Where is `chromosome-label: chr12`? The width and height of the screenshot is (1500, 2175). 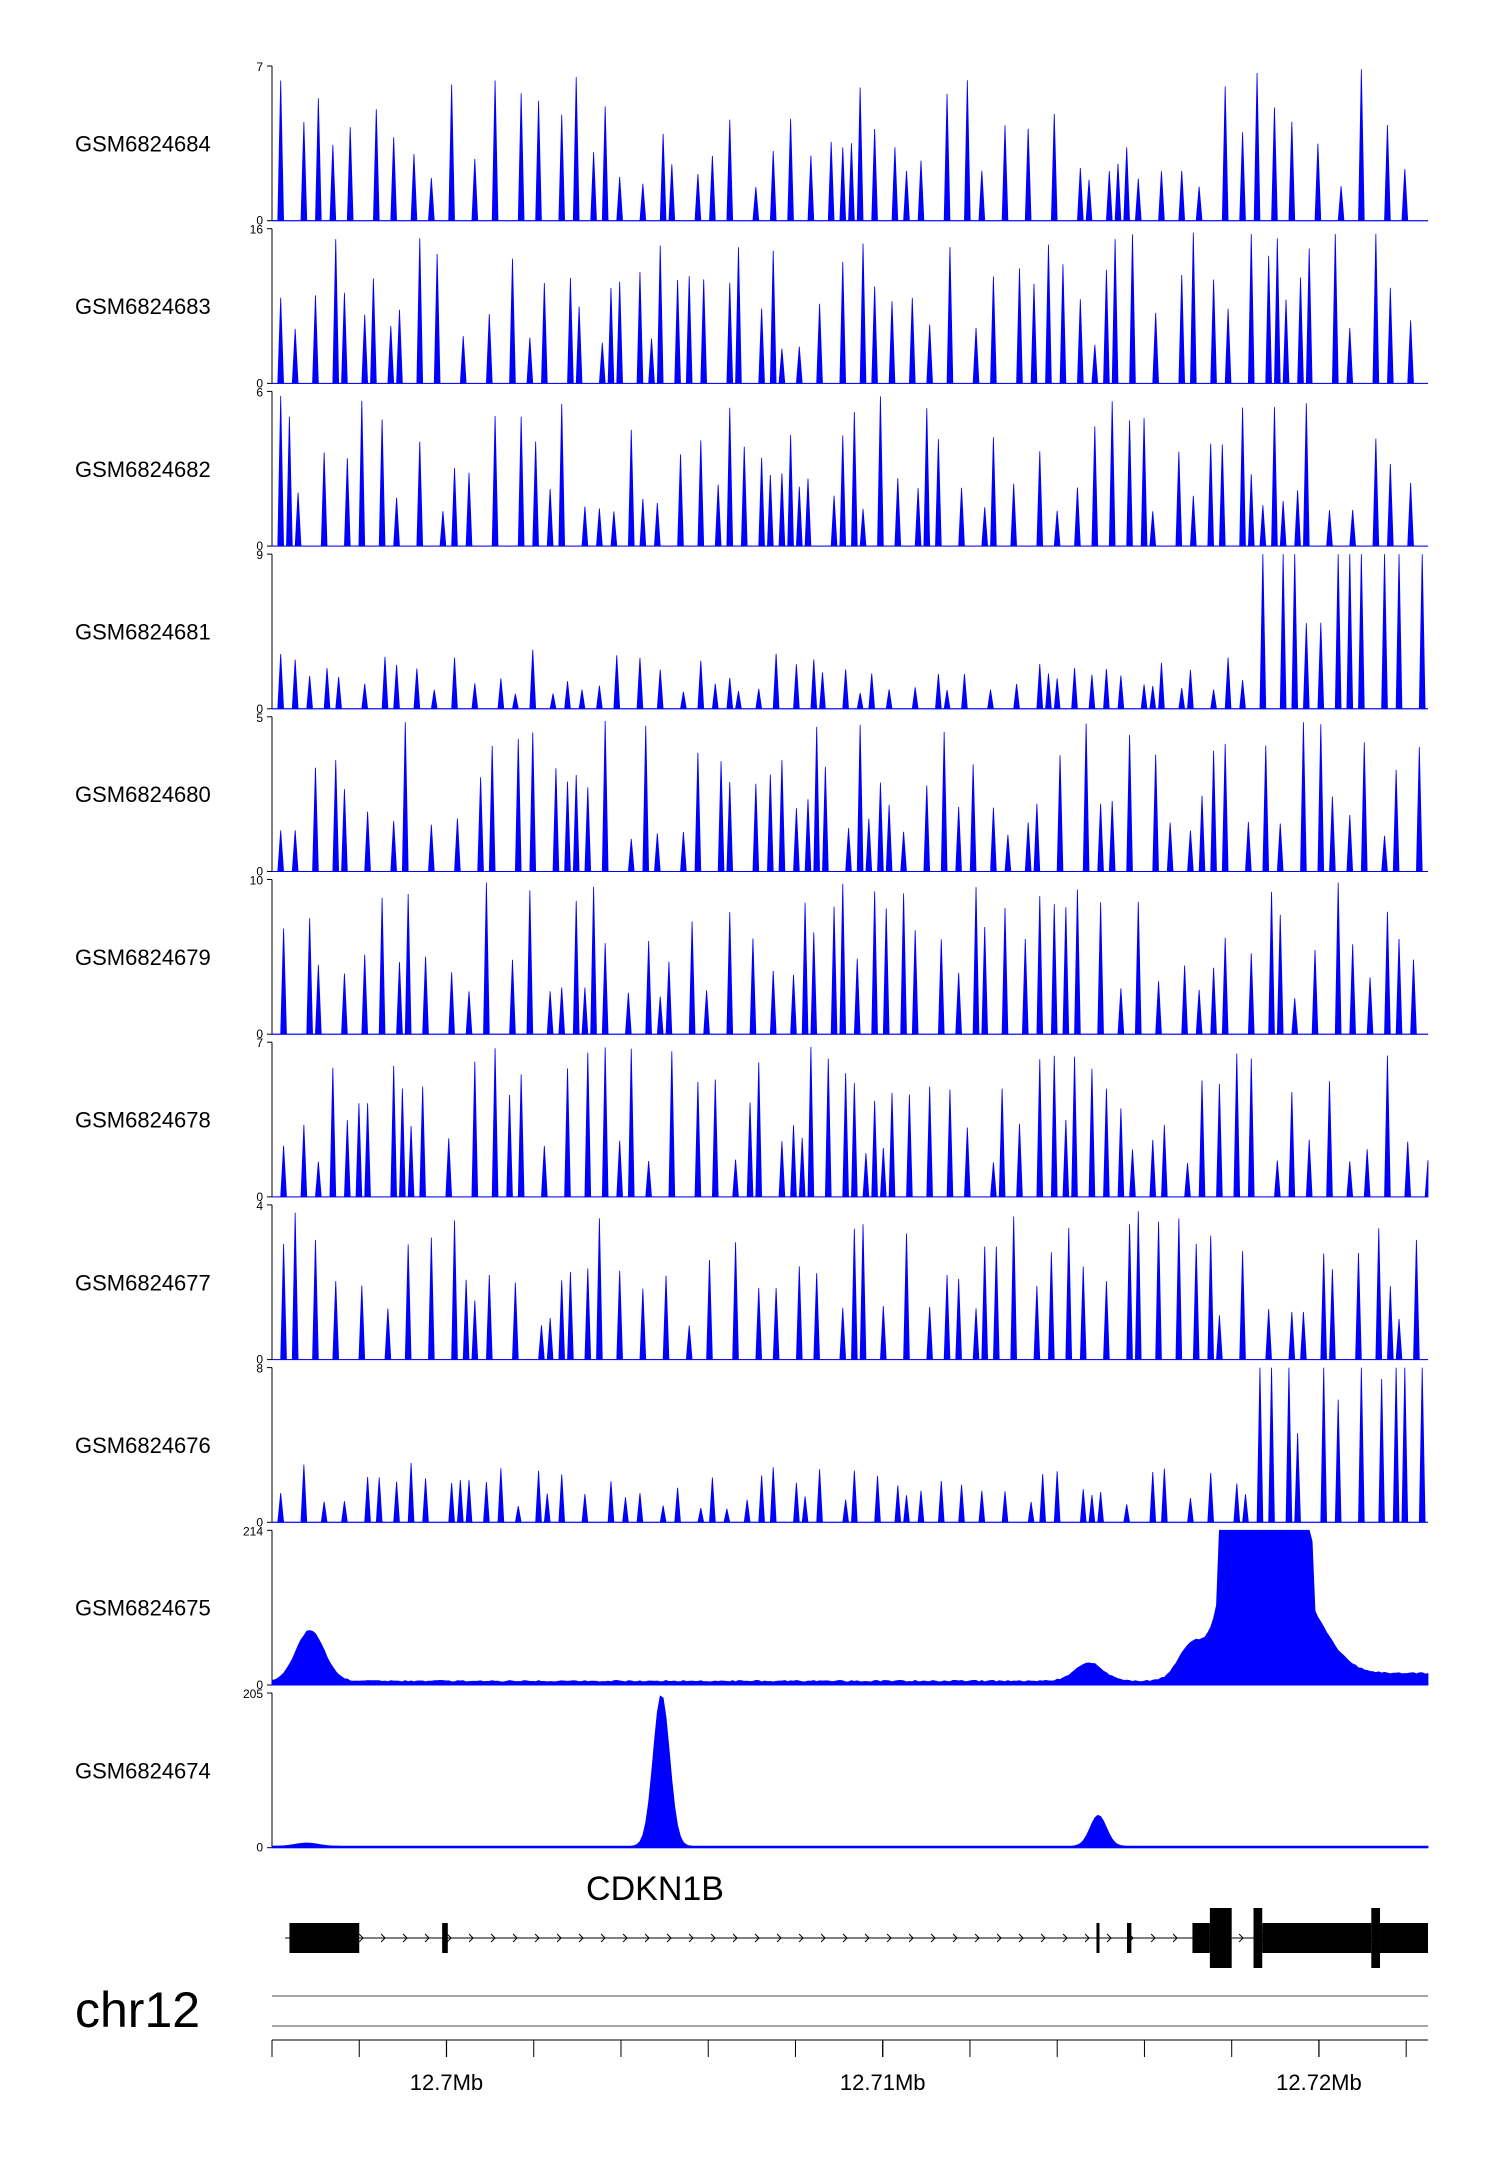 chromosome-label: chr12 is located at coordinates (137, 2010).